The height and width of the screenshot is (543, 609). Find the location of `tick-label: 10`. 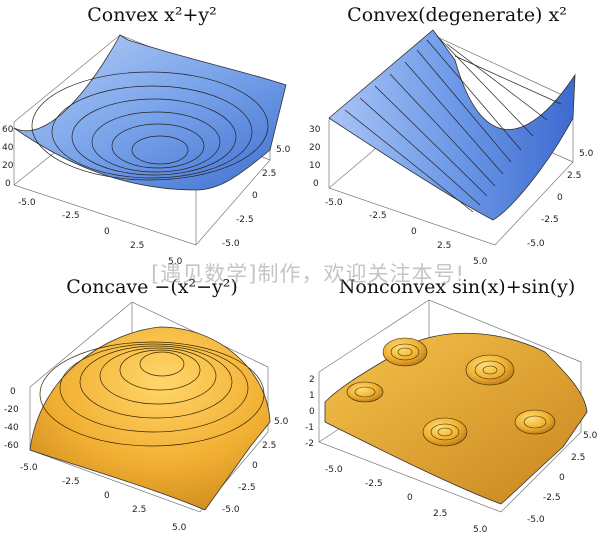

tick-label: 10 is located at coordinates (315, 166).